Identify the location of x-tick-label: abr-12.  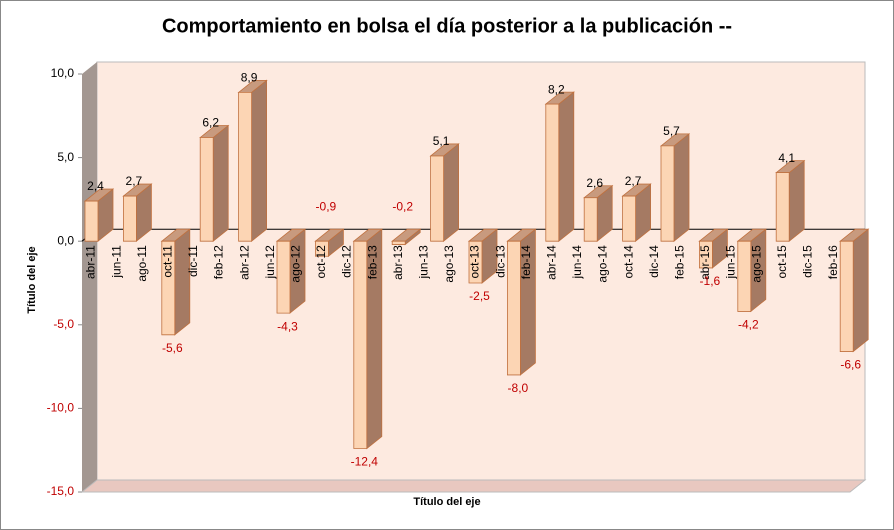
(244, 262).